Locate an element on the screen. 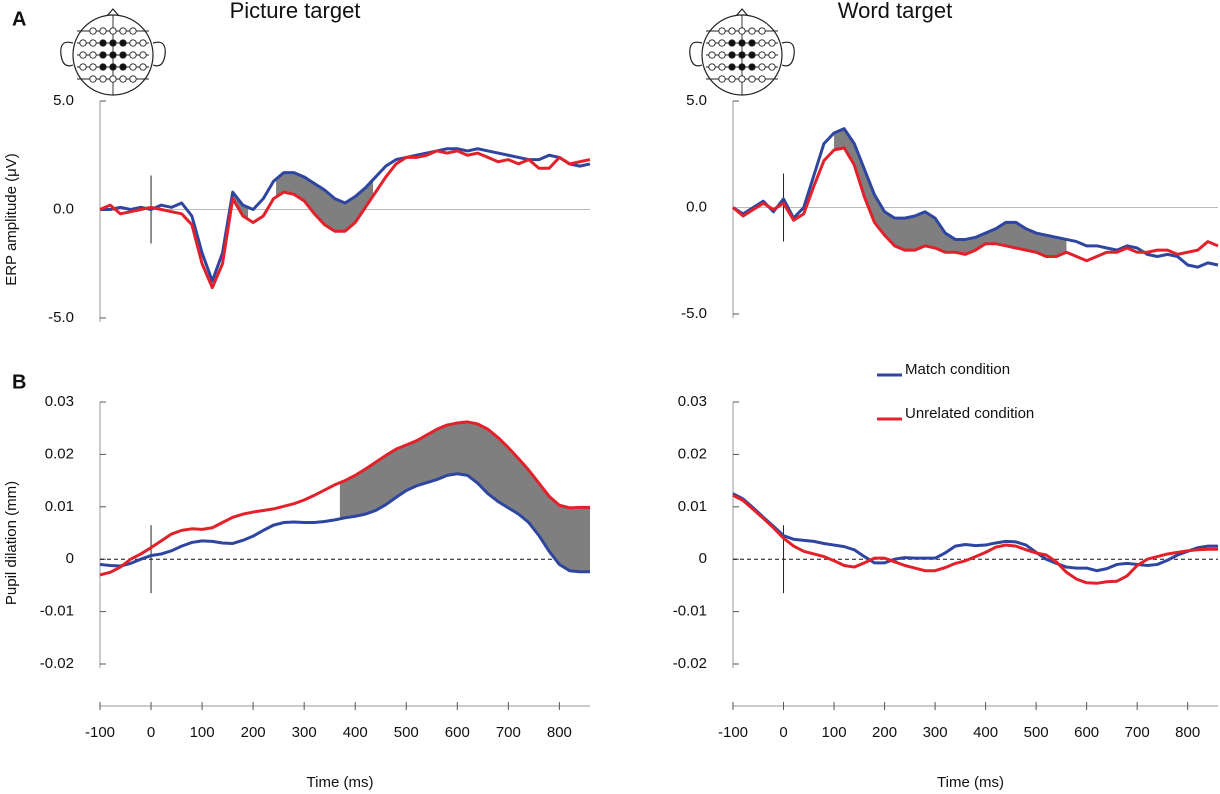 This screenshot has width=1220, height=794. x-tick-label: 300 is located at coordinates (935, 732).